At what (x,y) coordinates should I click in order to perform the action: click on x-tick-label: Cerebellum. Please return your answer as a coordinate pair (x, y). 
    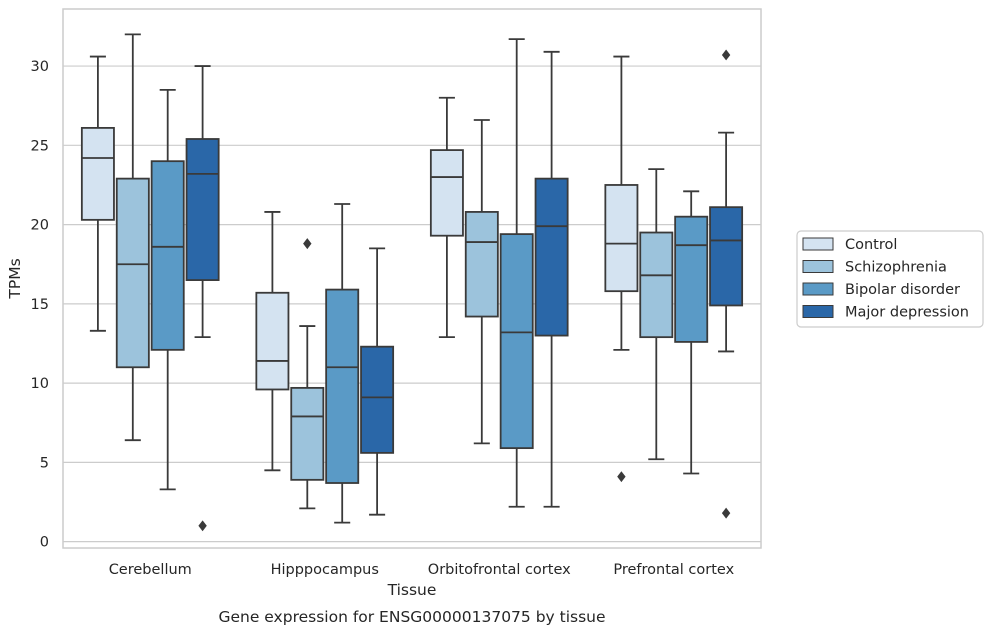
    Looking at the image, I should click on (150, 570).